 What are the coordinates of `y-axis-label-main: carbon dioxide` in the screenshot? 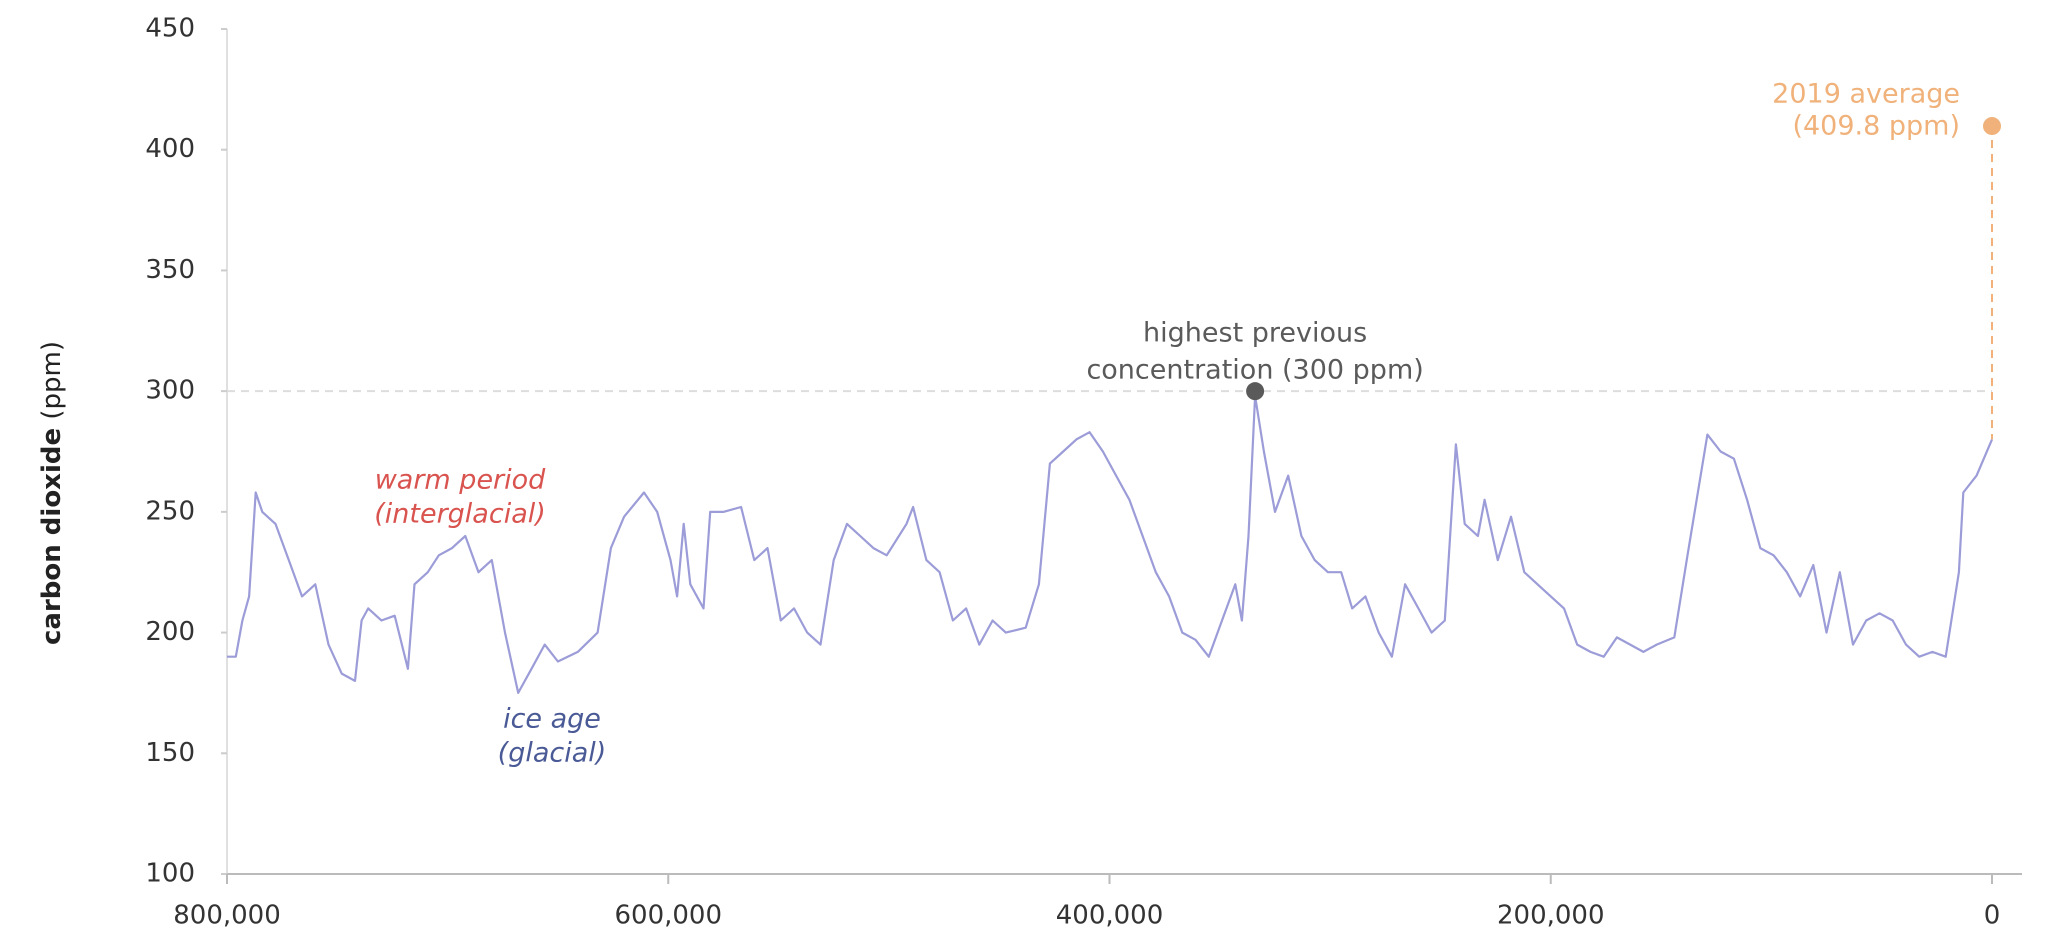 It's located at (52, 536).